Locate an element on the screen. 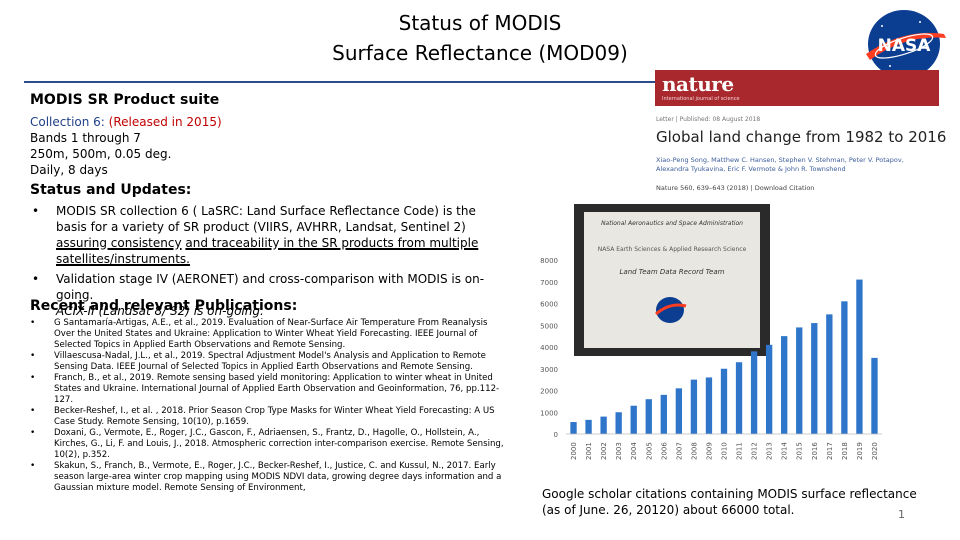  resolution-line: 250m, 500m, 0.05 deg. is located at coordinates (101, 154).